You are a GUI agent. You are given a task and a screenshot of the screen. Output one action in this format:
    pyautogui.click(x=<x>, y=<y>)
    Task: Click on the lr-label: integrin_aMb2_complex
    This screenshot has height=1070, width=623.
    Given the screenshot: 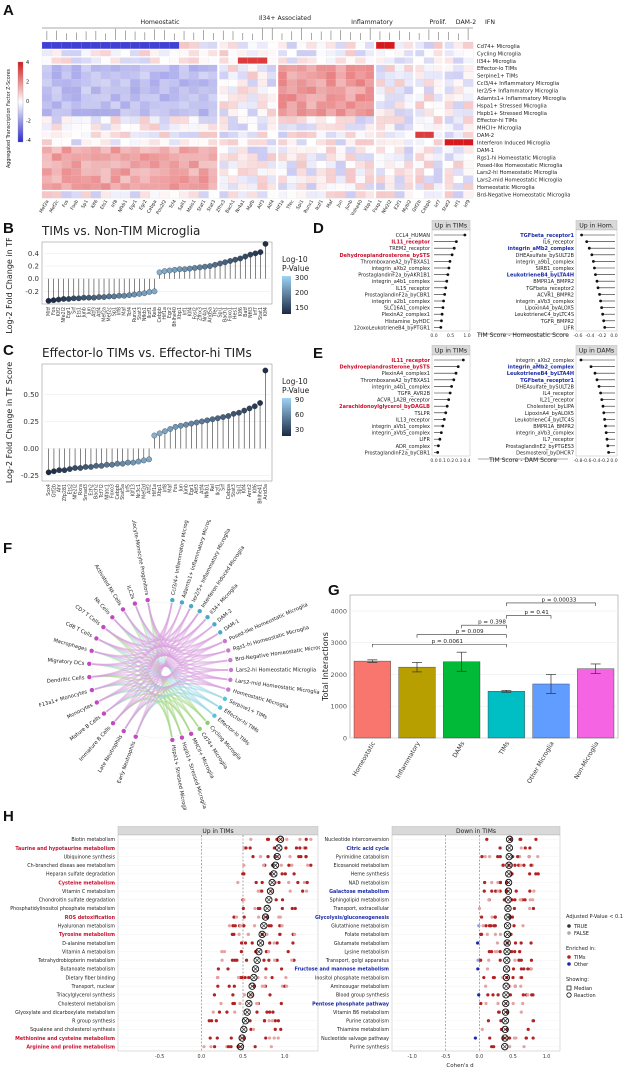 What is the action you would take?
    pyautogui.click(x=541, y=249)
    